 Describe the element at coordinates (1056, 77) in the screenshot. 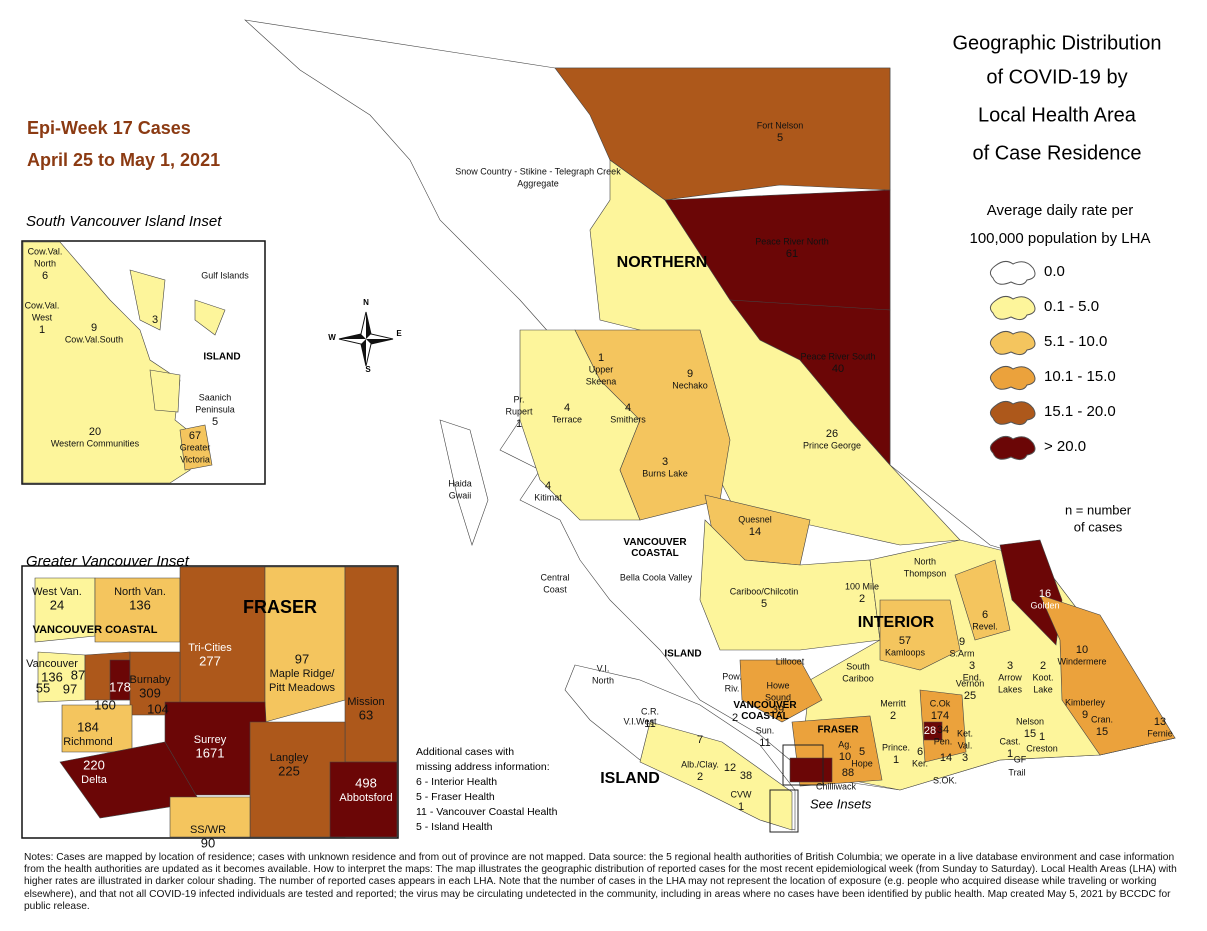

I see `title-line: of COVID-19 by` at that location.